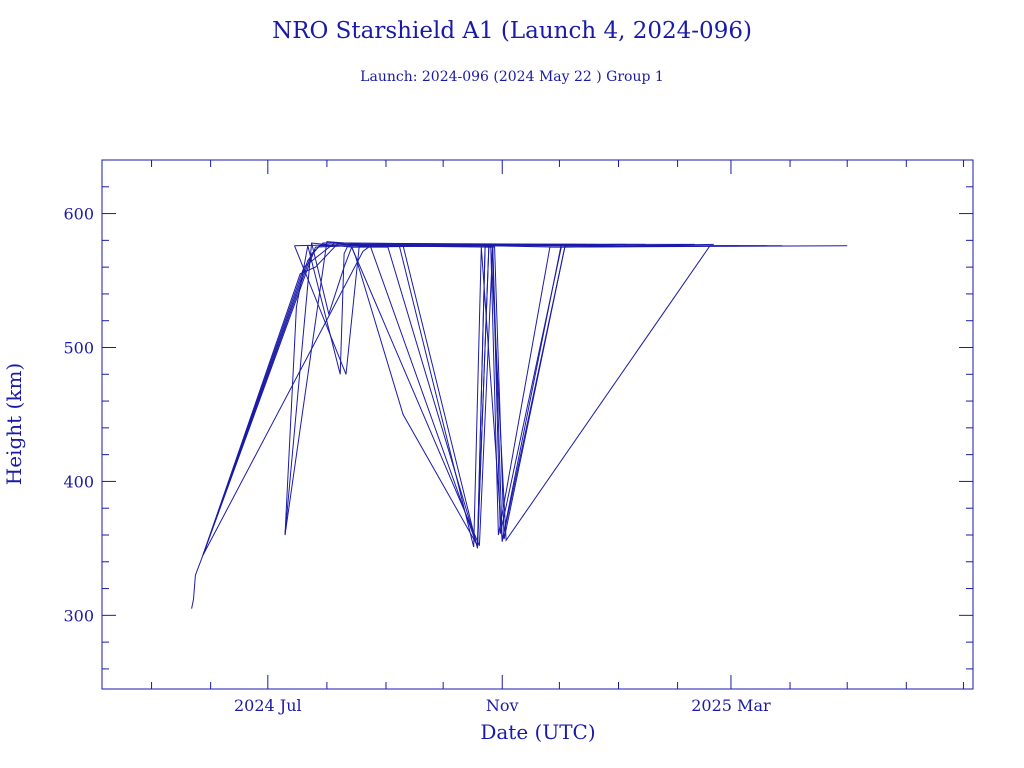 The height and width of the screenshot is (768, 1024). Describe the element at coordinates (14, 424) in the screenshot. I see `y-axis-label: Height (km)` at that location.